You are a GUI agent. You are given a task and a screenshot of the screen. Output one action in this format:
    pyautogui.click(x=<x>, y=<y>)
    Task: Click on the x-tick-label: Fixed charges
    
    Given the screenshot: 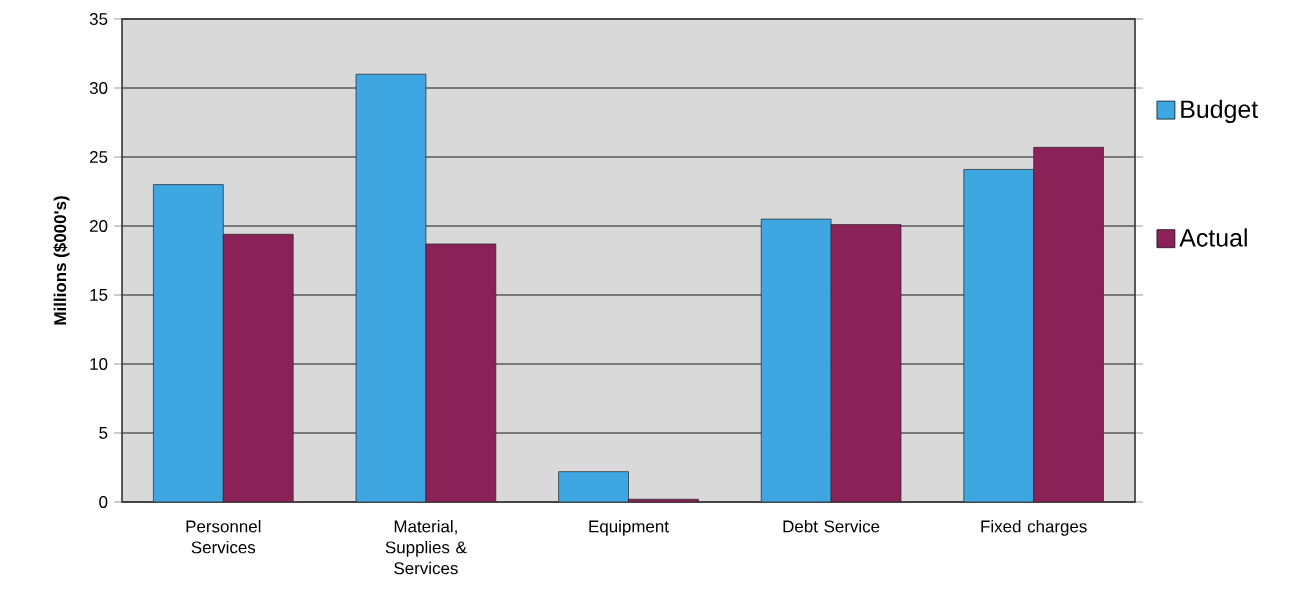 What is the action you would take?
    pyautogui.click(x=1034, y=527)
    